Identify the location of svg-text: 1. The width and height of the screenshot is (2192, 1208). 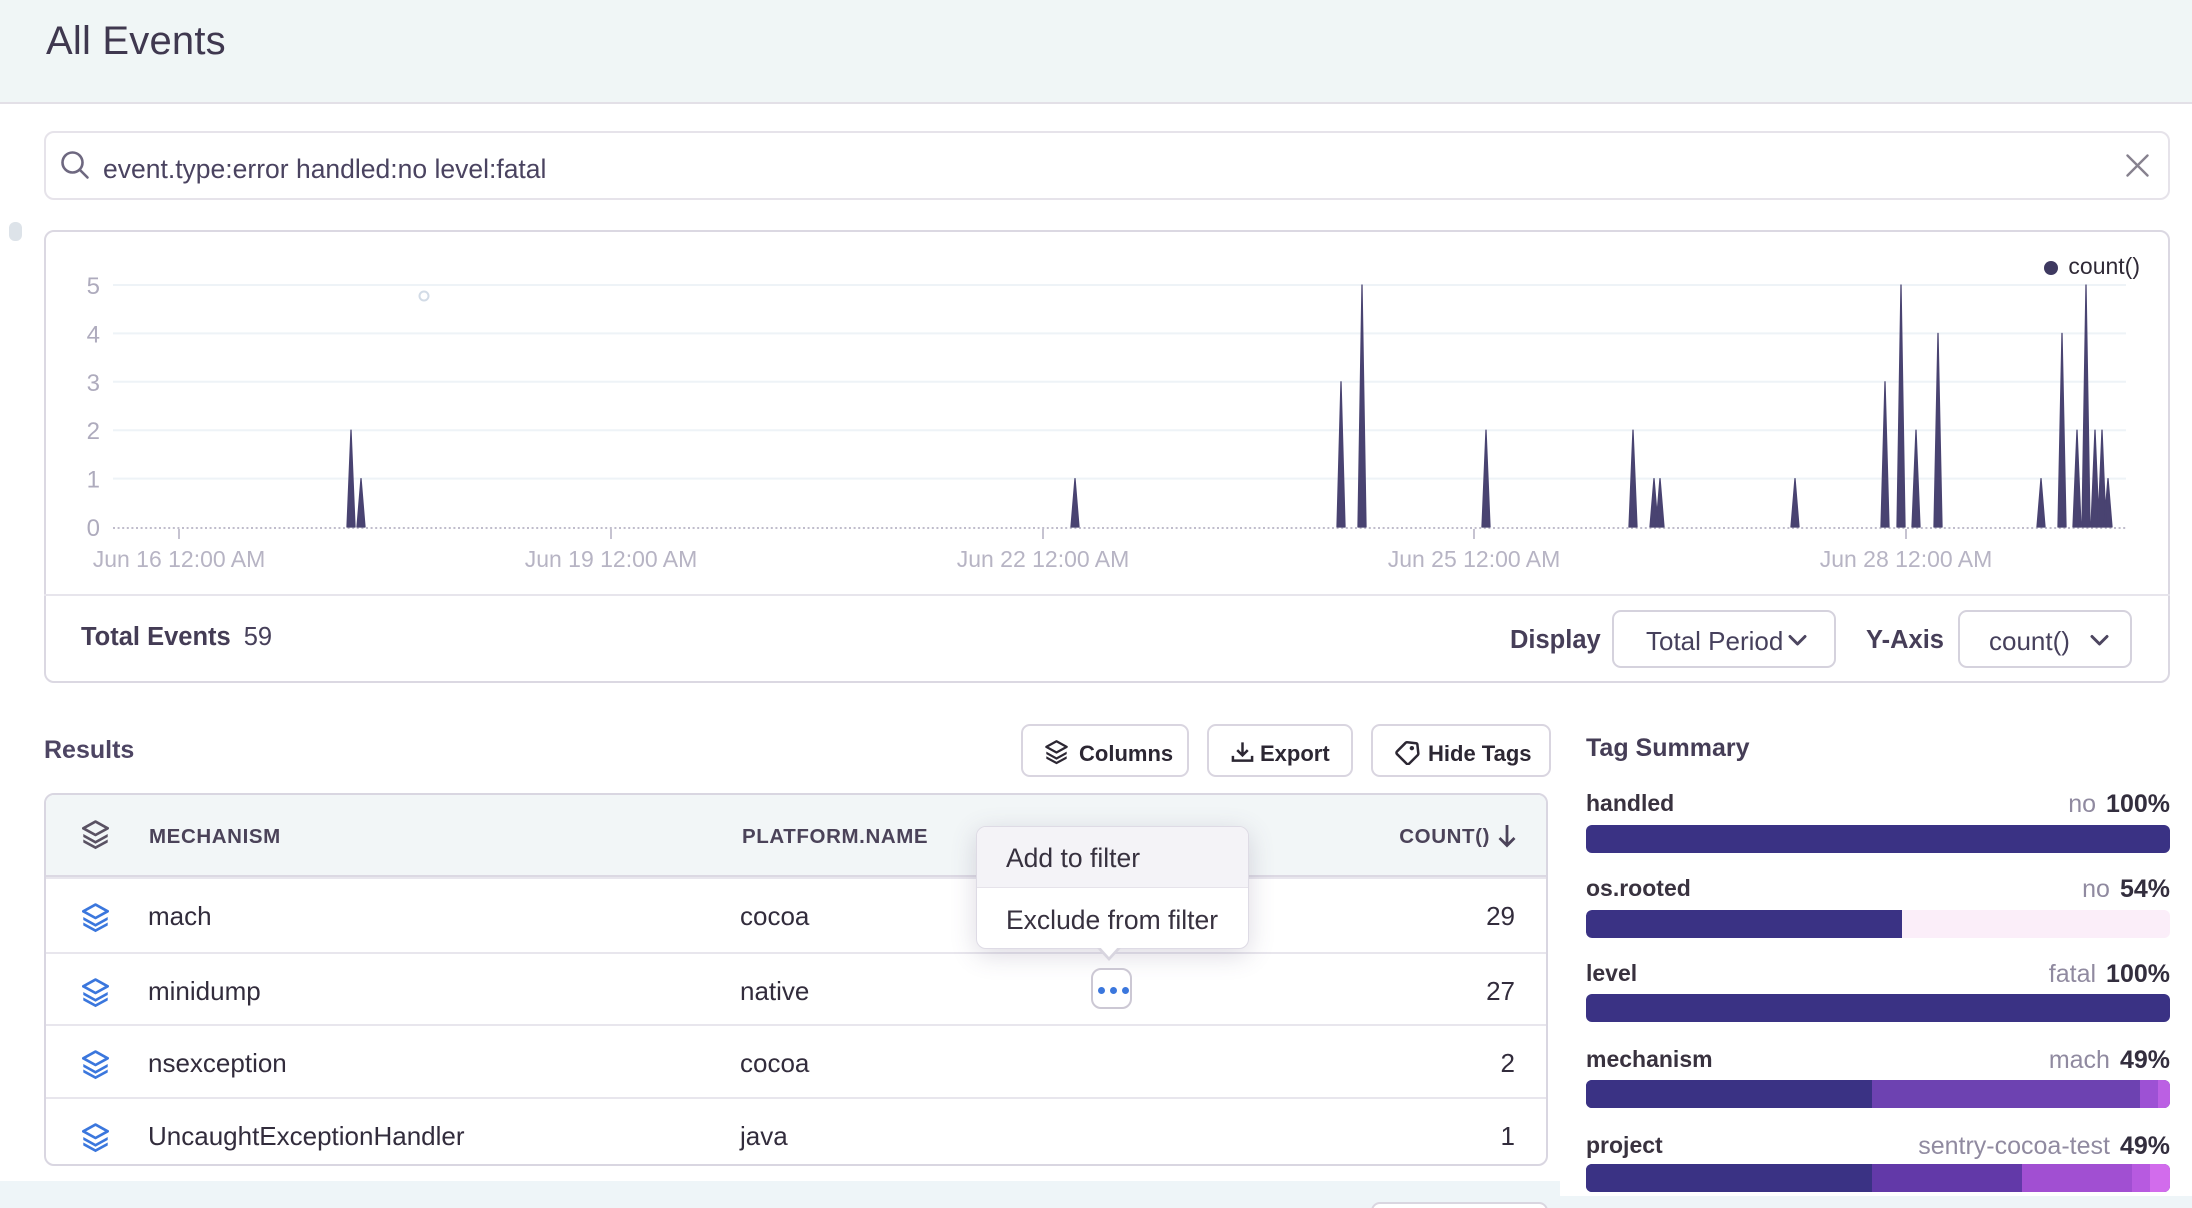
(93, 480).